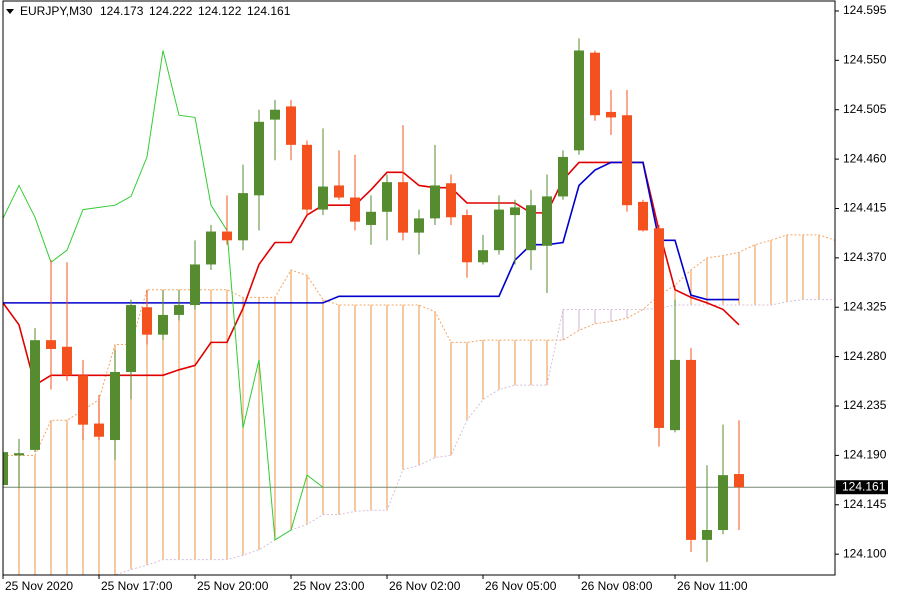  Describe the element at coordinates (865, 356) in the screenshot. I see `y-tick-label: 124.280` at that location.